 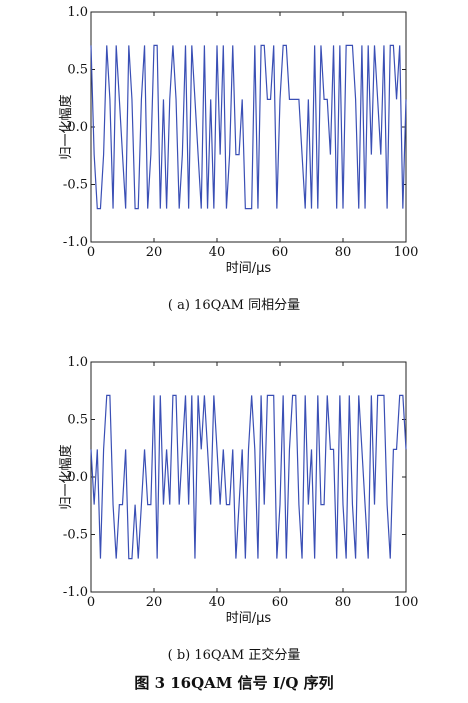 What do you see at coordinates (234, 305) in the screenshot?
I see `panel-a-caption: ( a) 16QAM 同相分量` at bounding box center [234, 305].